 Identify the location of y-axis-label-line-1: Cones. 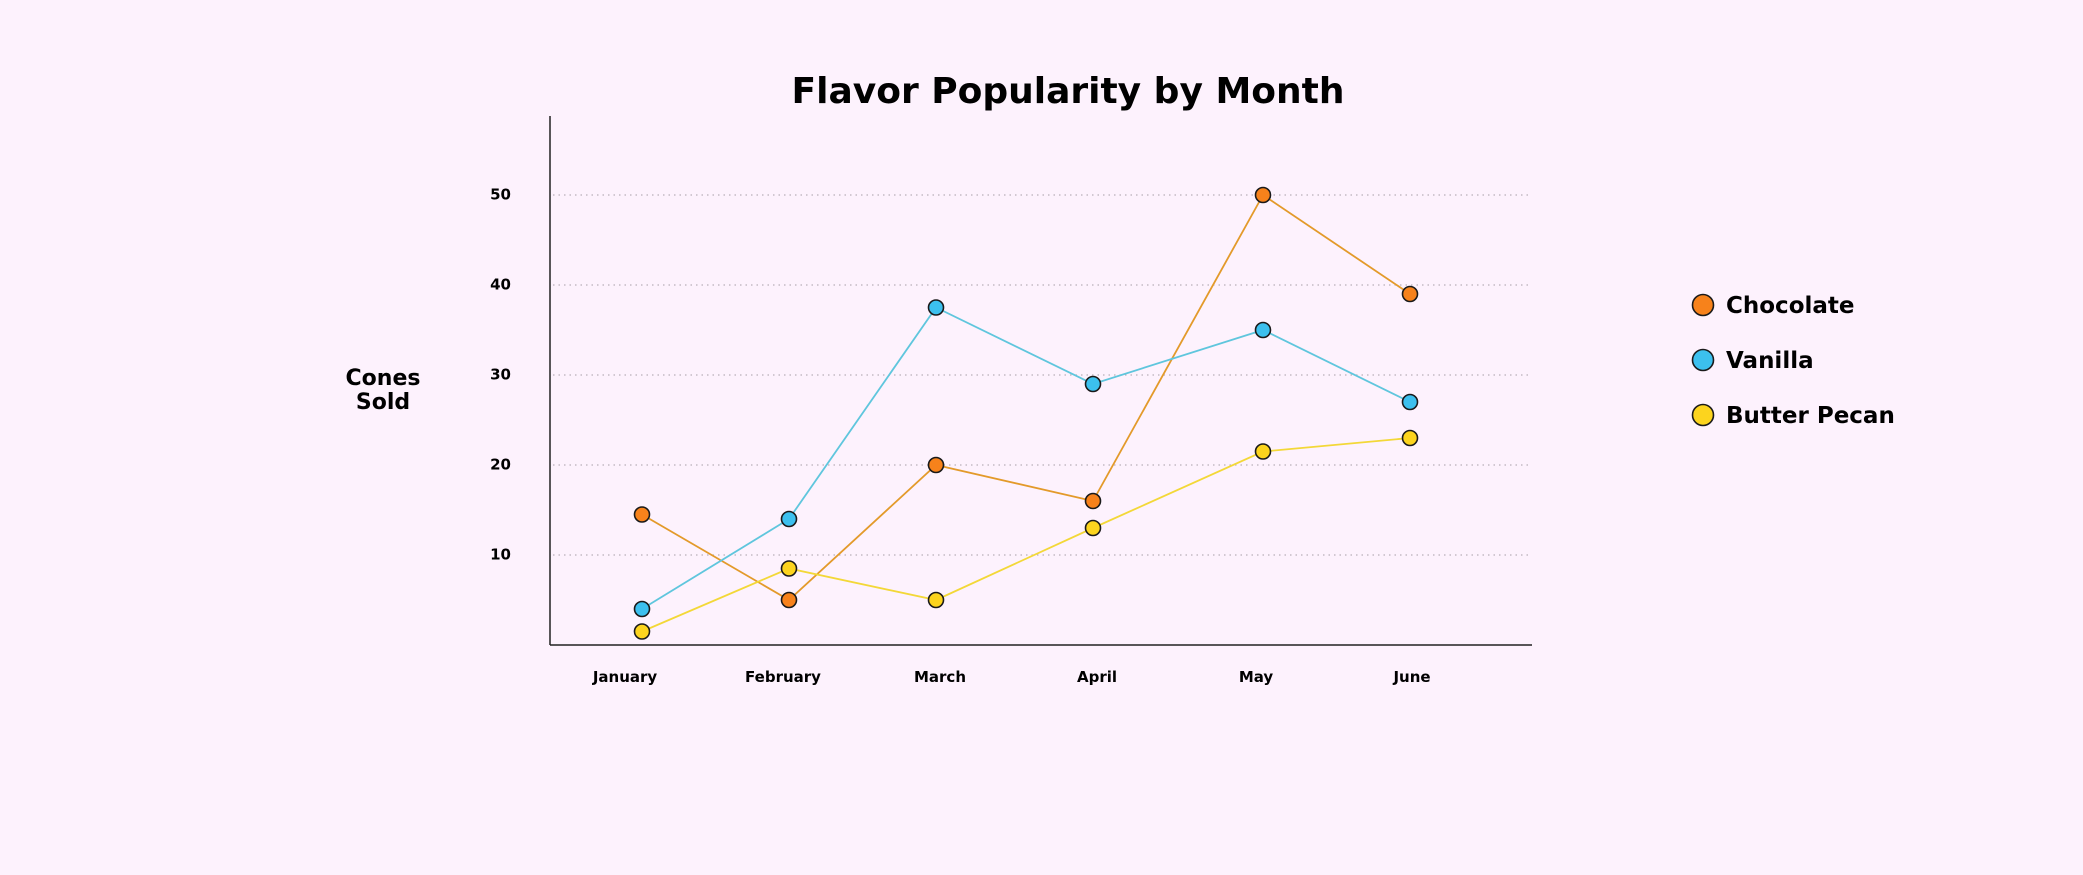
(383, 378).